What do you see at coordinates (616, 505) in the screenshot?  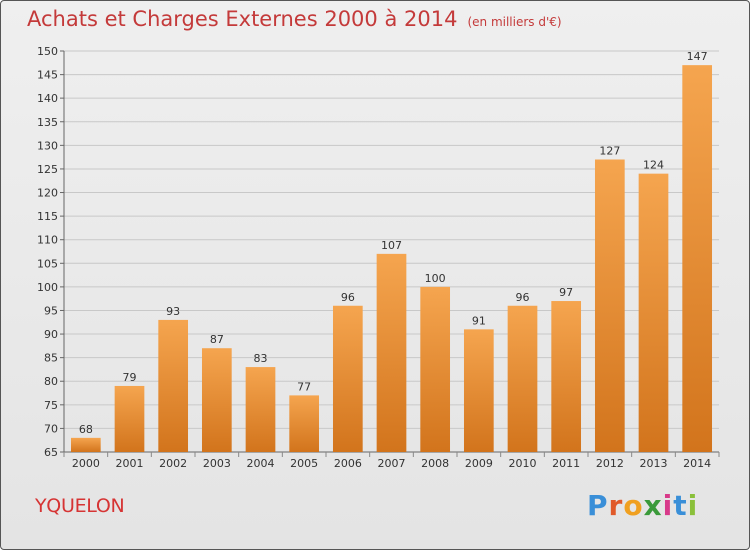 I see `logo-letter-r: r` at bounding box center [616, 505].